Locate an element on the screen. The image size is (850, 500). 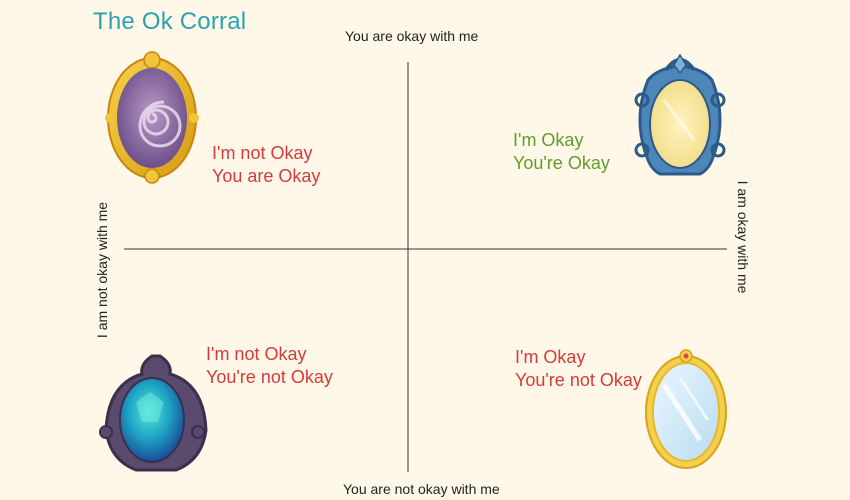
diagram-title: The Ok Corral is located at coordinates (170, 21).